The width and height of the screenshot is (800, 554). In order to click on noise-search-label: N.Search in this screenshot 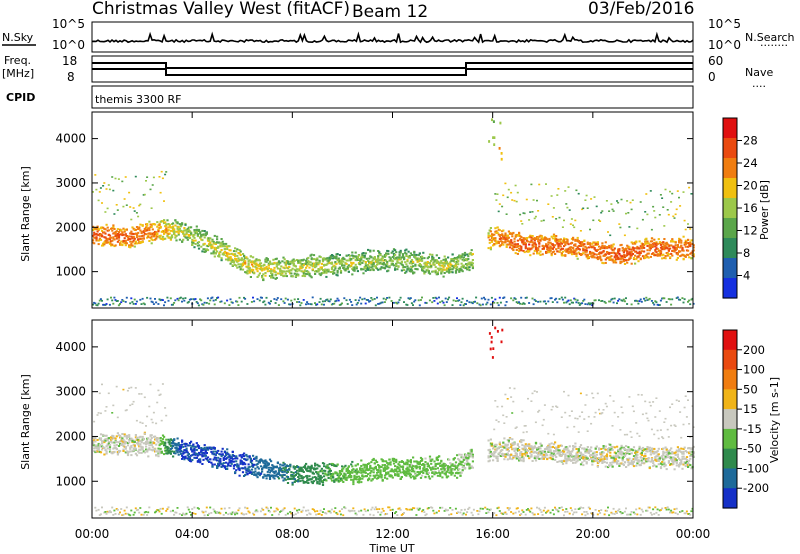, I will do `click(770, 37)`.